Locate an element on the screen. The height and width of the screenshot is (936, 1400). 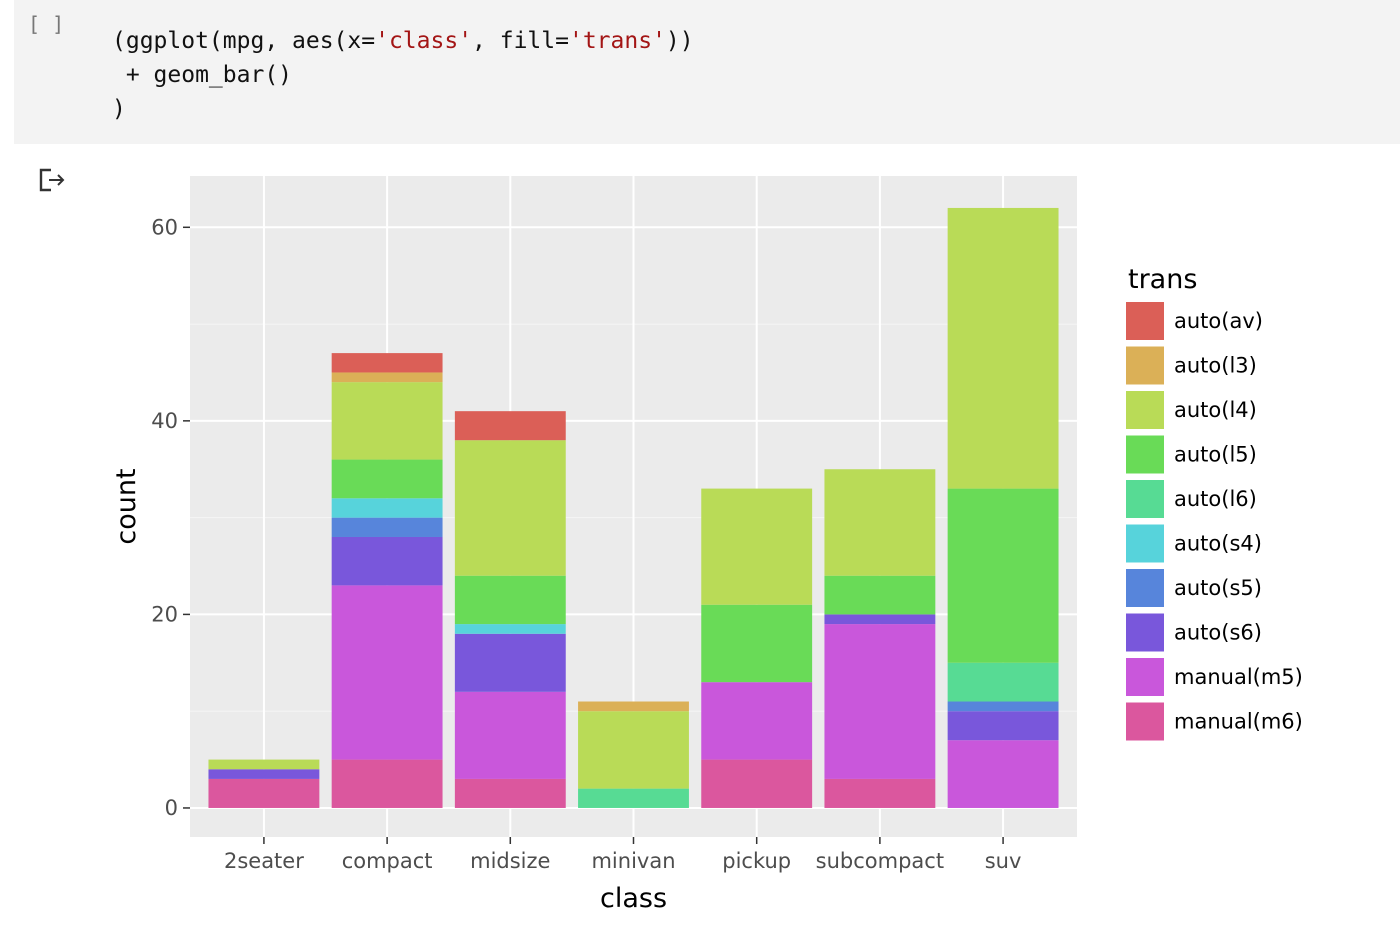
legend-label: manual(m5) is located at coordinates (1238, 677).